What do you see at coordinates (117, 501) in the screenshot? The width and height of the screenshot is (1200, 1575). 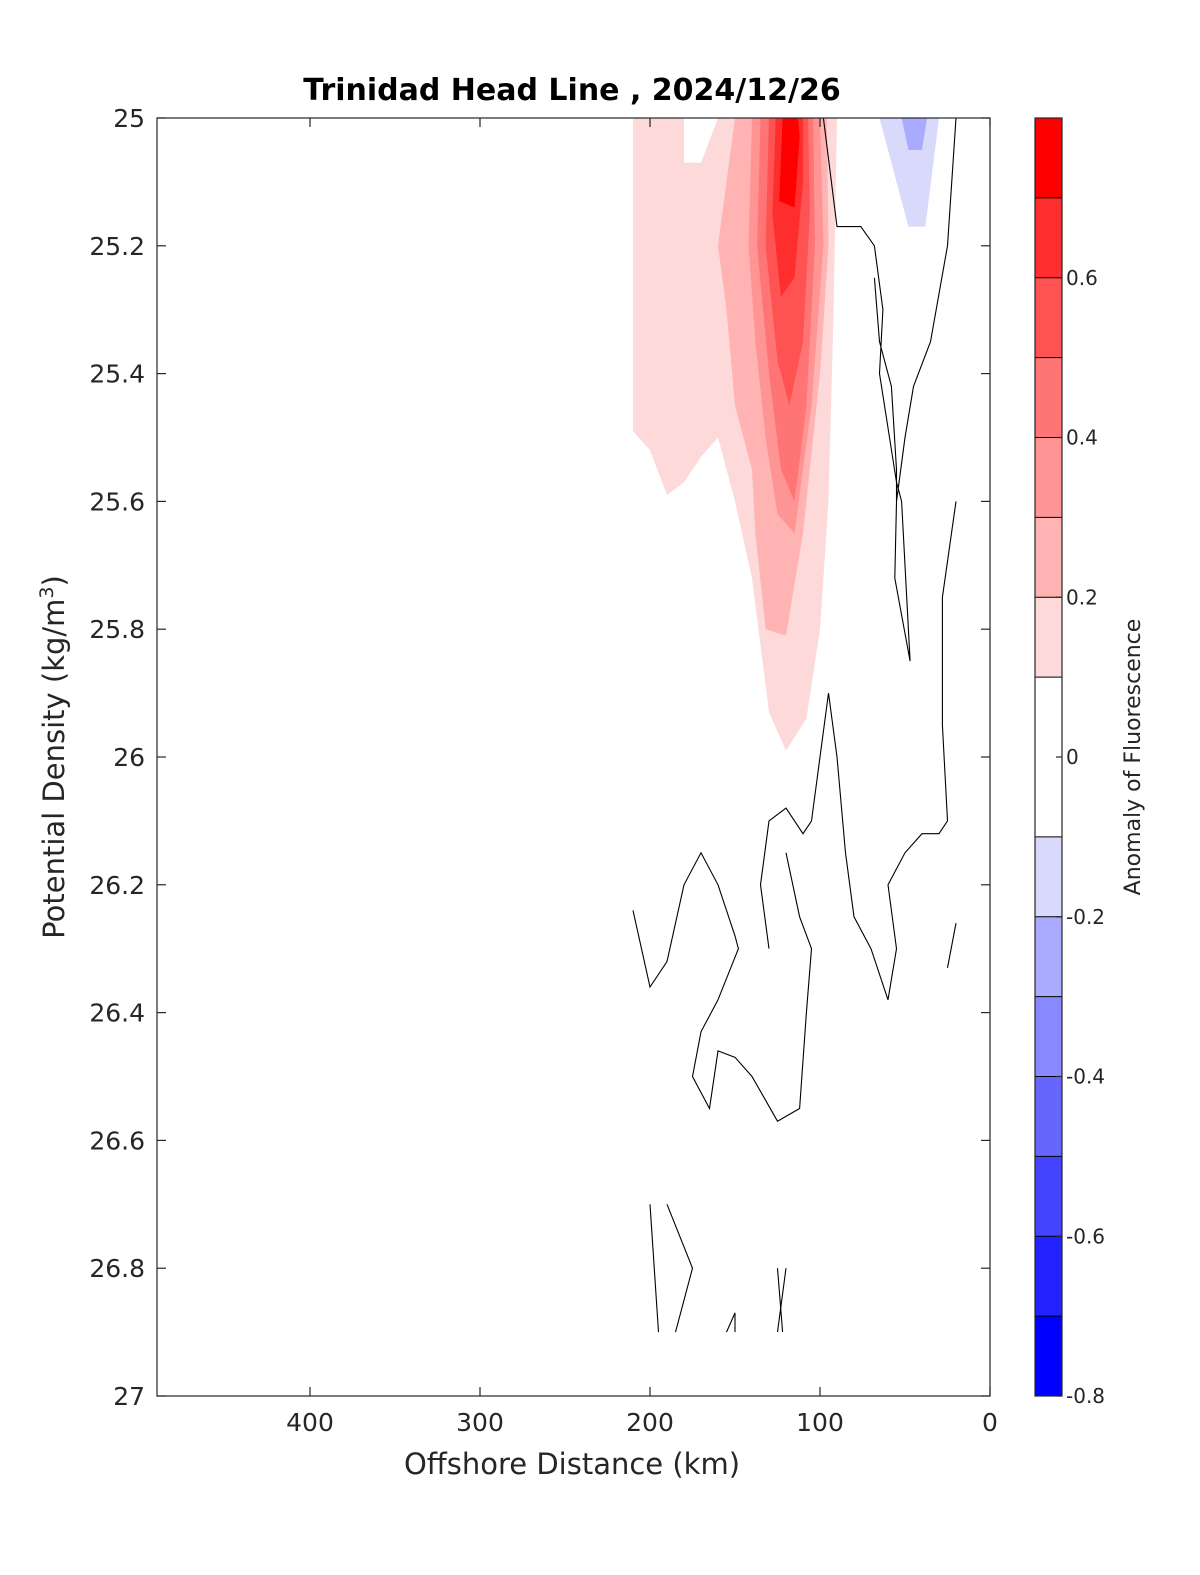 I see `y-tick-label: 25.6` at bounding box center [117, 501].